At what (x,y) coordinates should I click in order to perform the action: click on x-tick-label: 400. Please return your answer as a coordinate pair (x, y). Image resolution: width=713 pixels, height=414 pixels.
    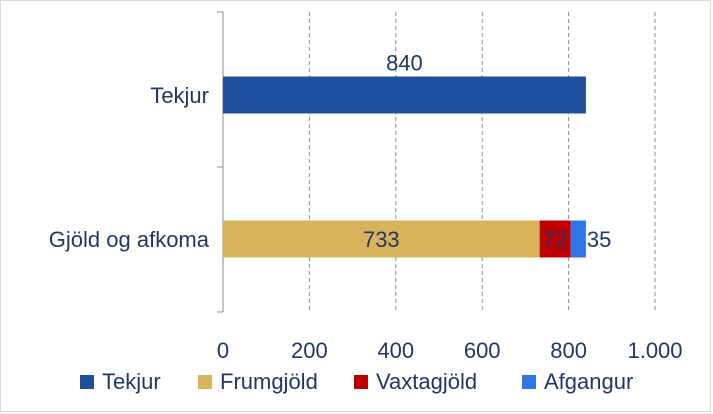
    Looking at the image, I should click on (395, 350).